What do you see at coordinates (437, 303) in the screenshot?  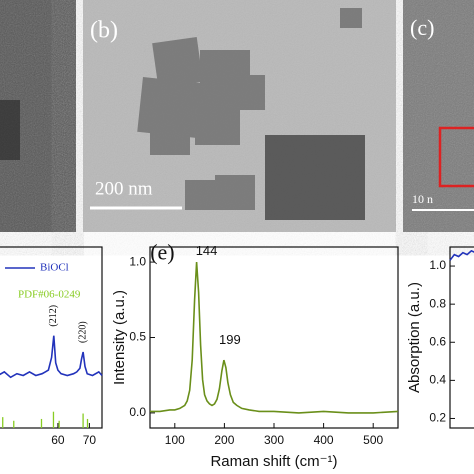 I see `y-tick-label: 0.8` at bounding box center [437, 303].